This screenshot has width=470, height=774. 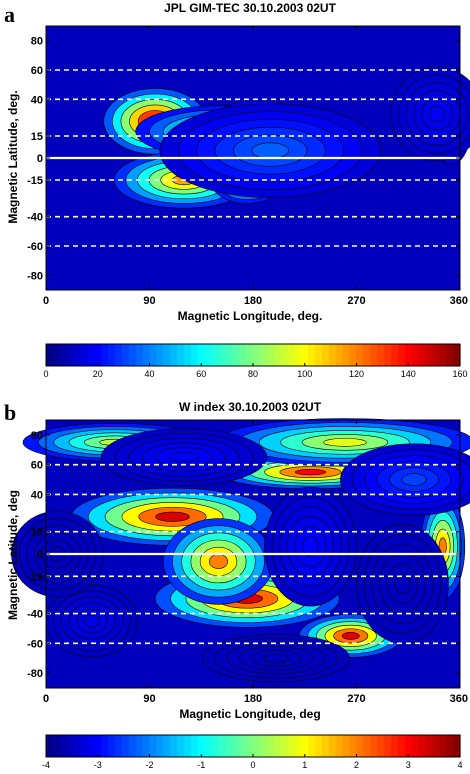 What do you see at coordinates (253, 374) in the screenshot?
I see `colorbar-tick-label: 80` at bounding box center [253, 374].